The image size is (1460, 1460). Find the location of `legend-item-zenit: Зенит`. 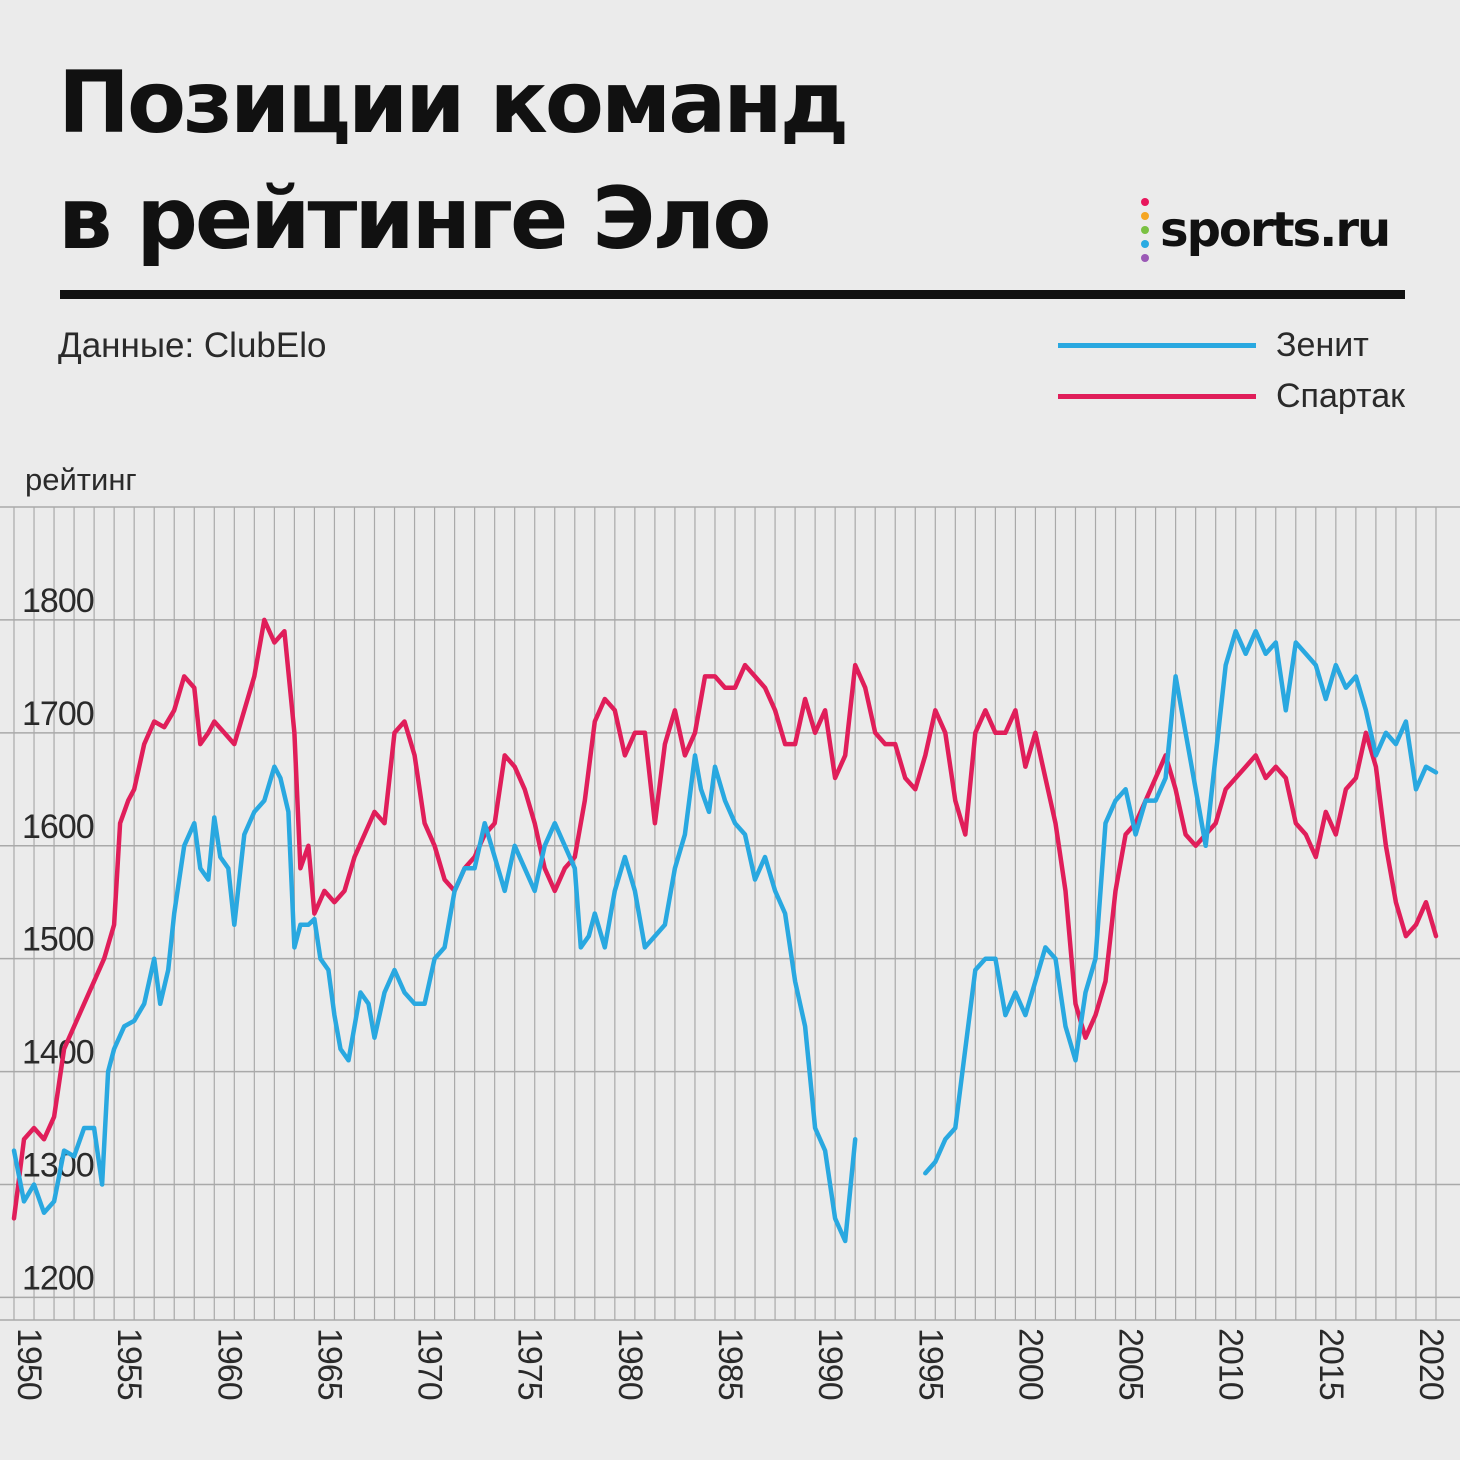

legend-item-zenit: Зенит is located at coordinates (1213, 345).